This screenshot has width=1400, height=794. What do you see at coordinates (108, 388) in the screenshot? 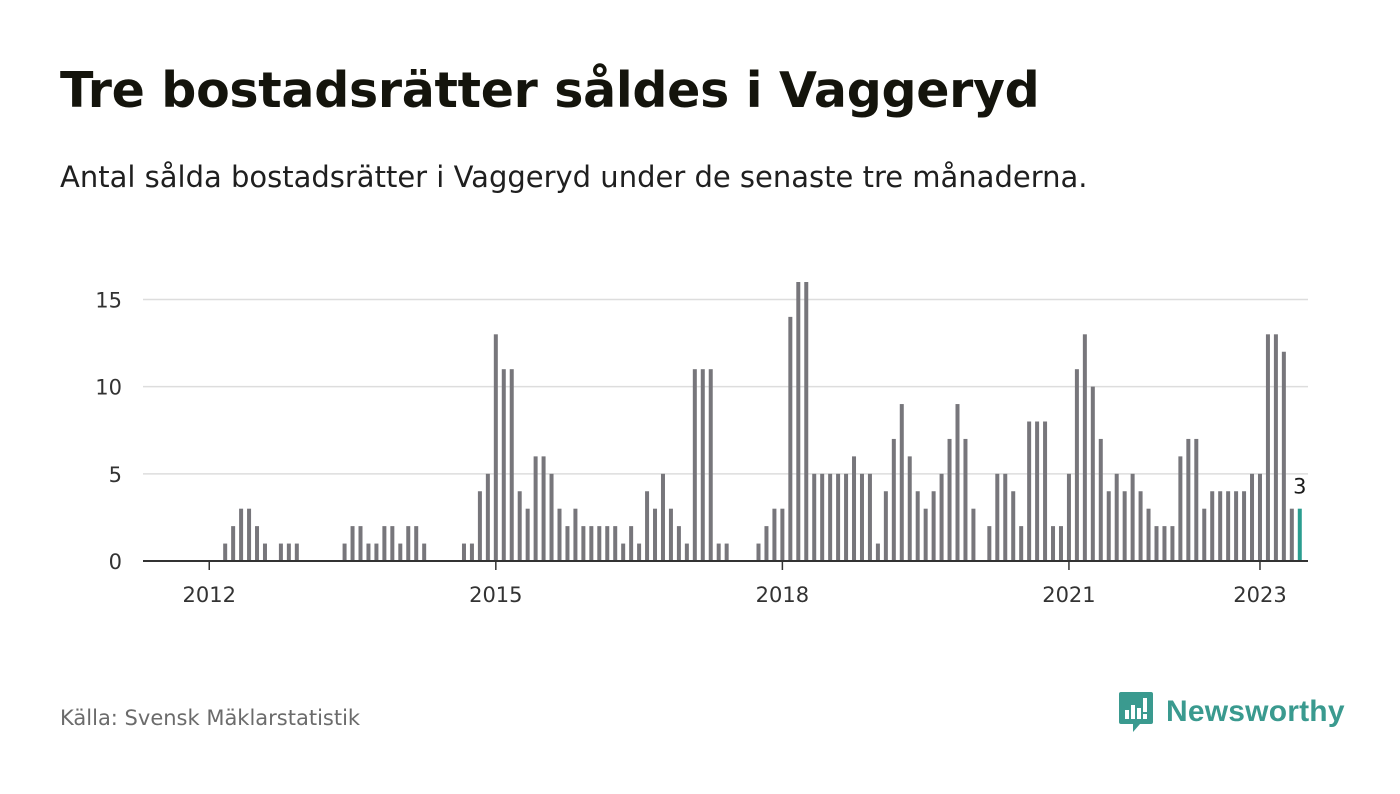
I see `y-tick-label: 10` at bounding box center [108, 388].